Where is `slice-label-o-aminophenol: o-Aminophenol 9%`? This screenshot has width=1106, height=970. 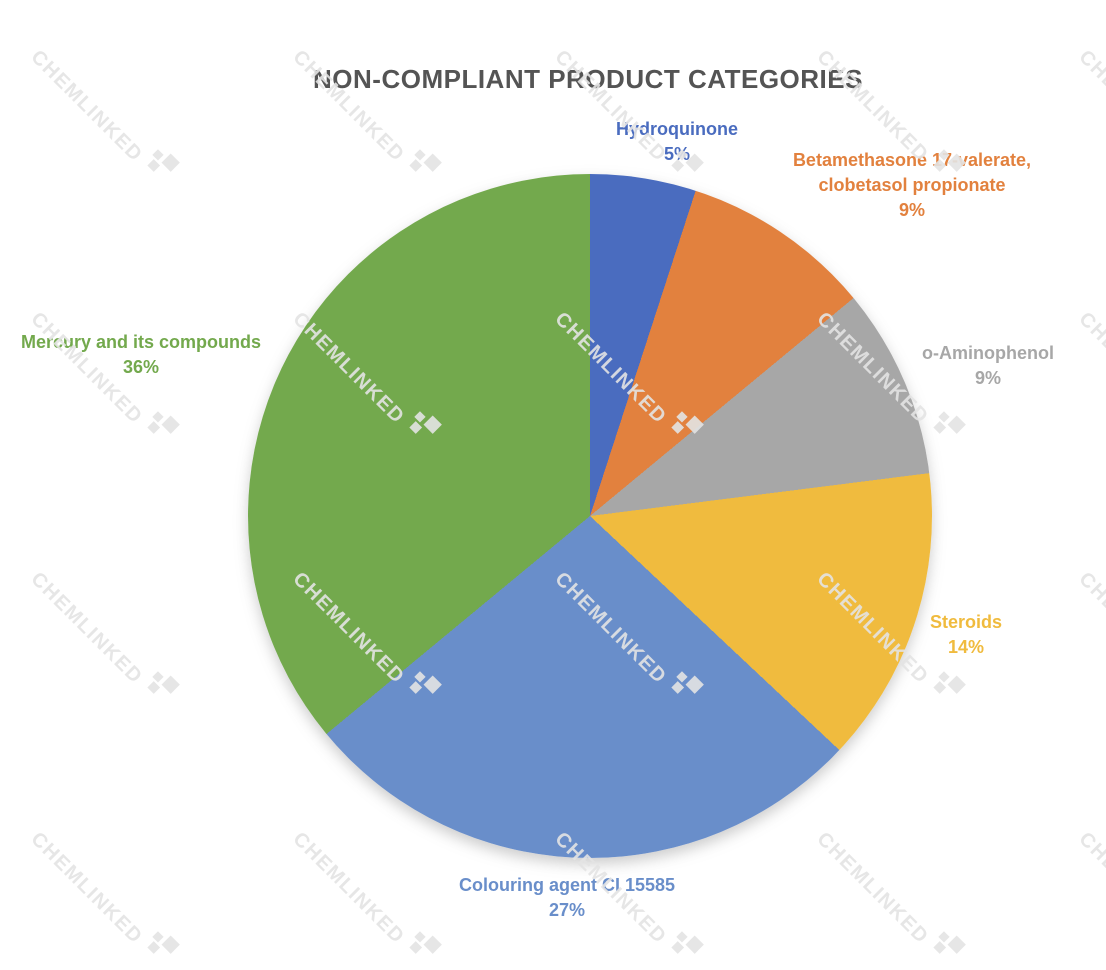 slice-label-o-aminophenol: o-Aminophenol 9% is located at coordinates (987, 366).